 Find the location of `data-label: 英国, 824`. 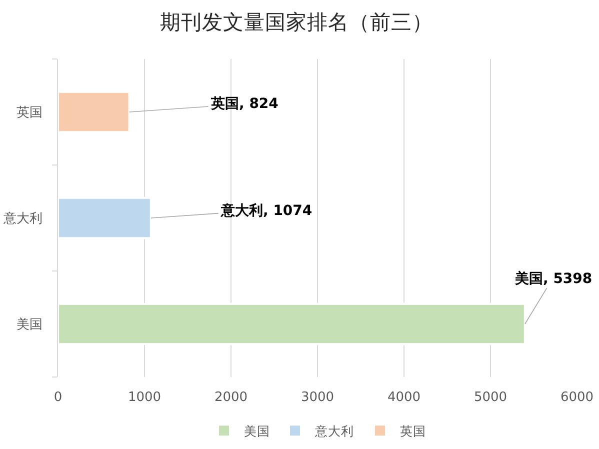

data-label: 英国, 824 is located at coordinates (244, 104).